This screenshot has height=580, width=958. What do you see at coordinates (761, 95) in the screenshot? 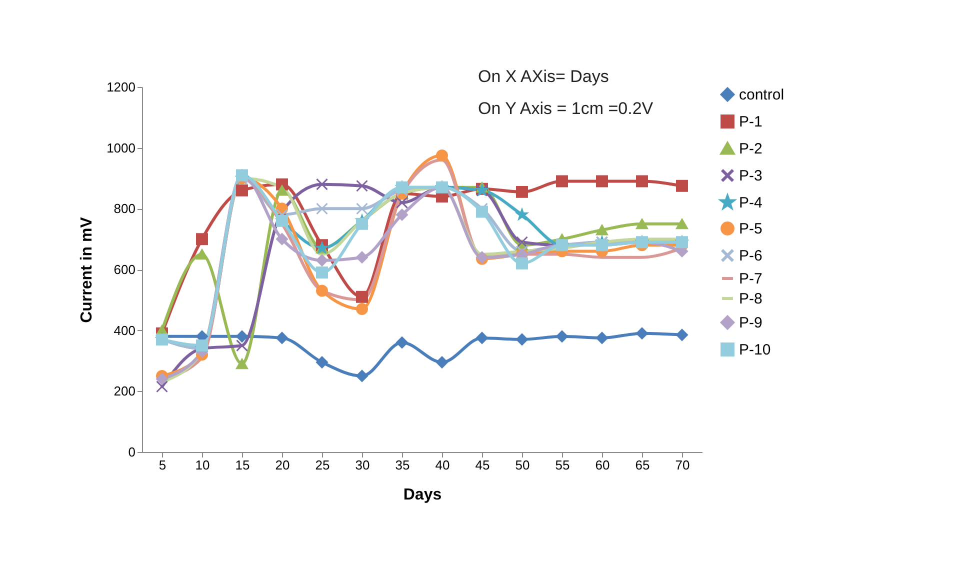
I see `legend-label: control` at bounding box center [761, 95].